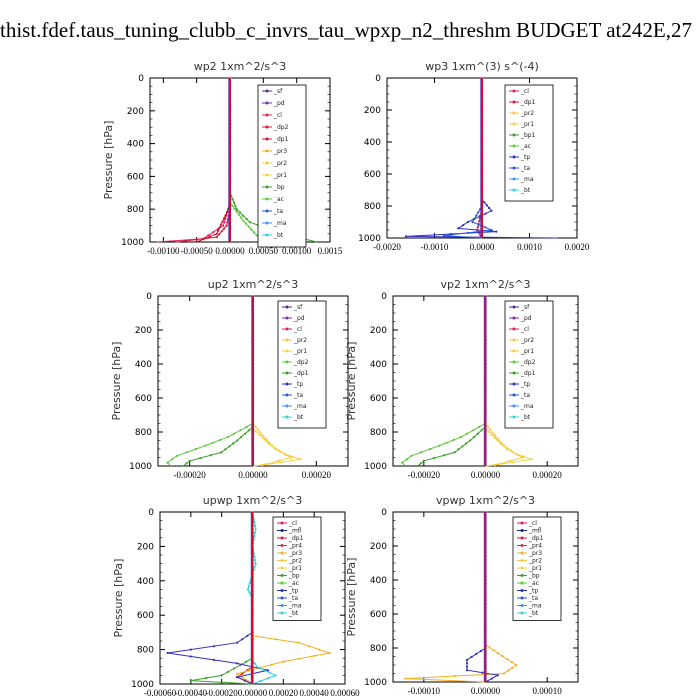  I want to click on y-tick-label: 1000, so click(132, 243).